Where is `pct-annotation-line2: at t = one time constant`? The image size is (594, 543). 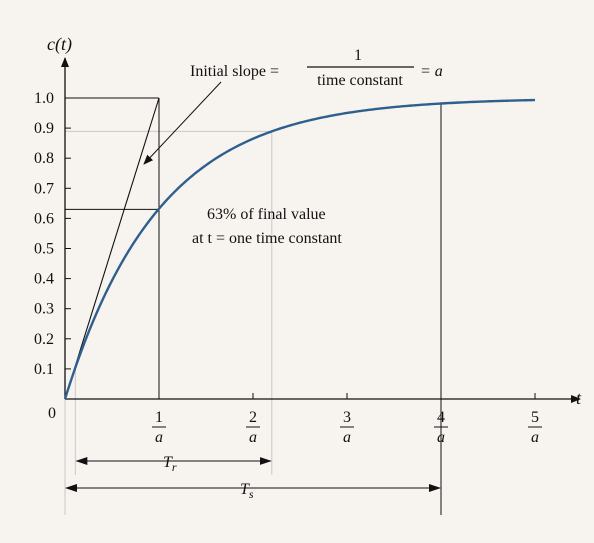 pct-annotation-line2: at t = one time constant is located at coordinates (267, 238).